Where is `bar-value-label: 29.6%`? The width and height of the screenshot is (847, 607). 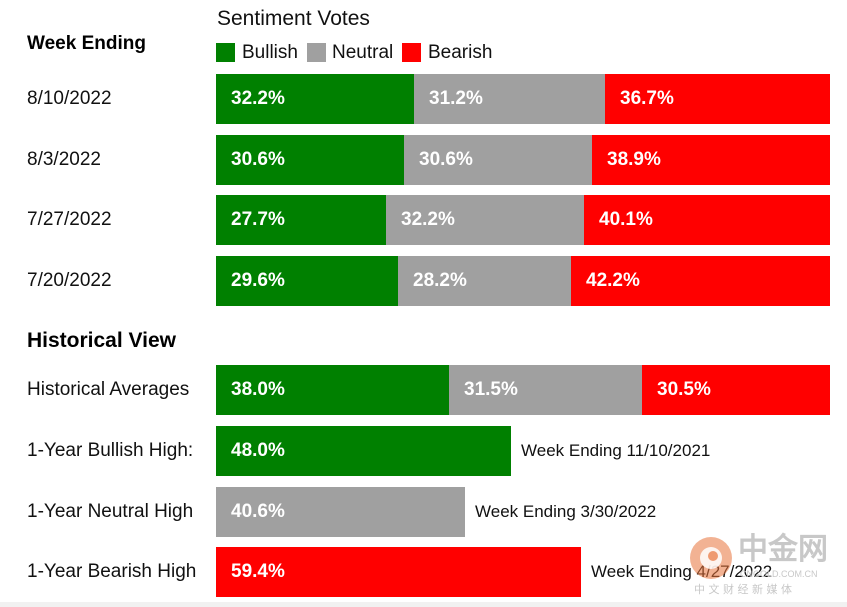
bar-value-label: 29.6% is located at coordinates (258, 280).